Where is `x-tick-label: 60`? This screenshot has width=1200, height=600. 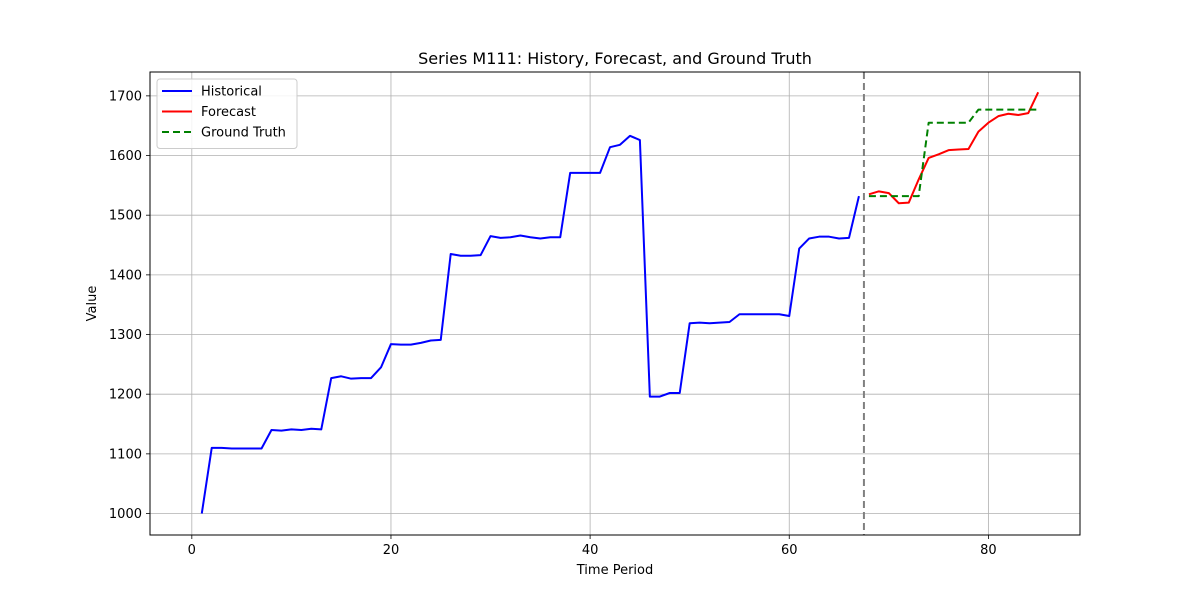 x-tick-label: 60 is located at coordinates (789, 550).